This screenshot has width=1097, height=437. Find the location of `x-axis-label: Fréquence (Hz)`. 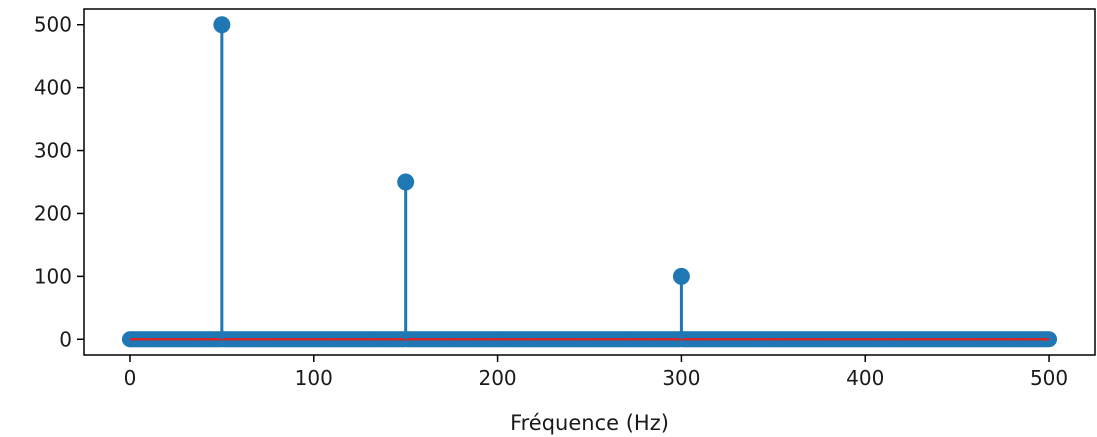

x-axis-label: Fréquence (Hz) is located at coordinates (589, 423).